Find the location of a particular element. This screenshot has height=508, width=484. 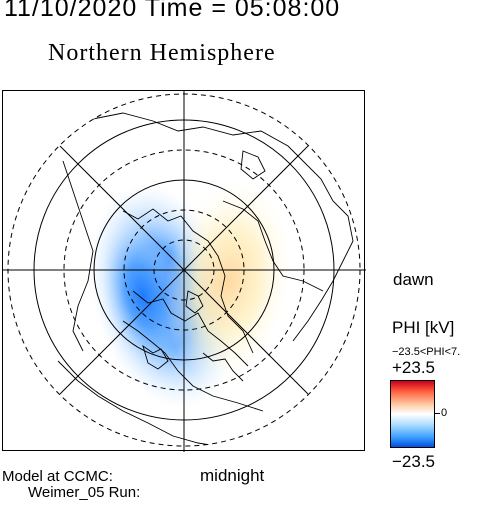

dawn-label: dawn is located at coordinates (413, 279).